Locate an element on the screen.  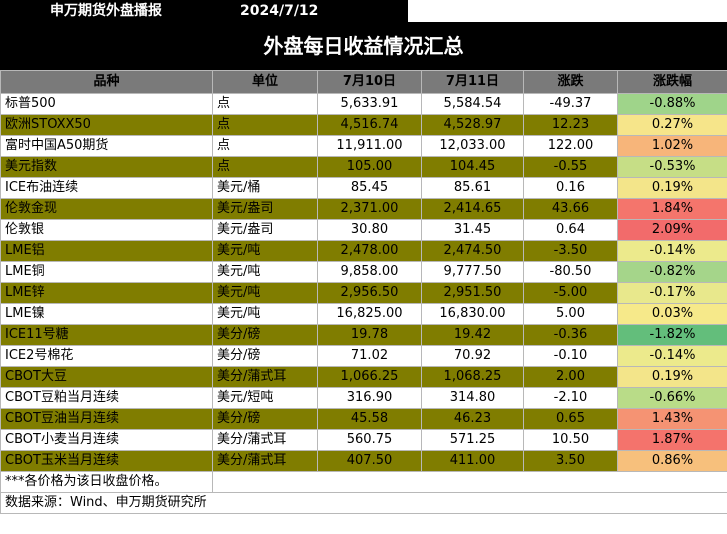
col-header-unit: 单位 is located at coordinates (265, 82).